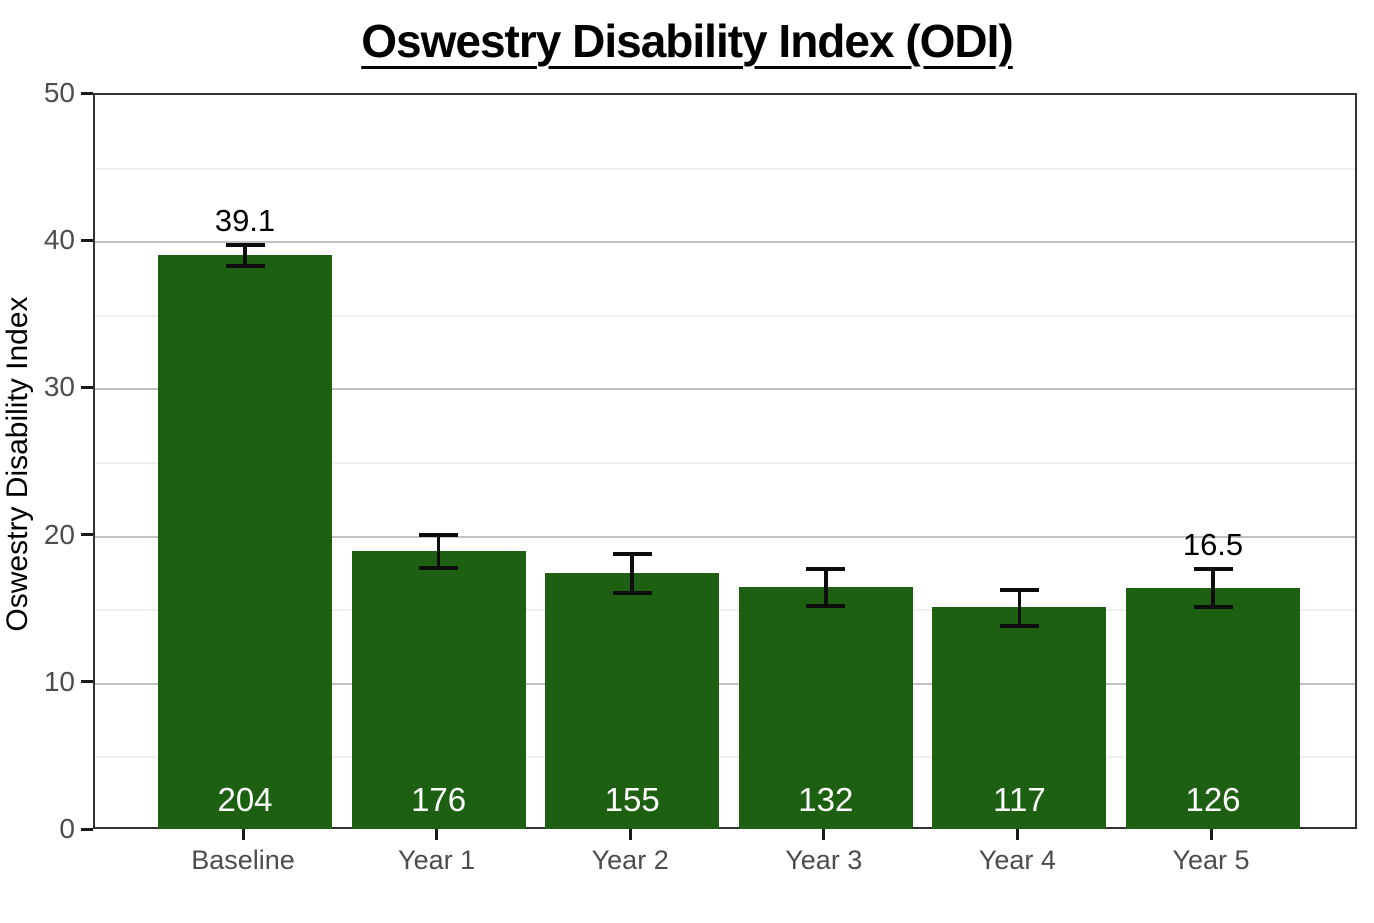 The image size is (1374, 923). Describe the element at coordinates (630, 860) in the screenshot. I see `x-tick-label: Year 2` at that location.